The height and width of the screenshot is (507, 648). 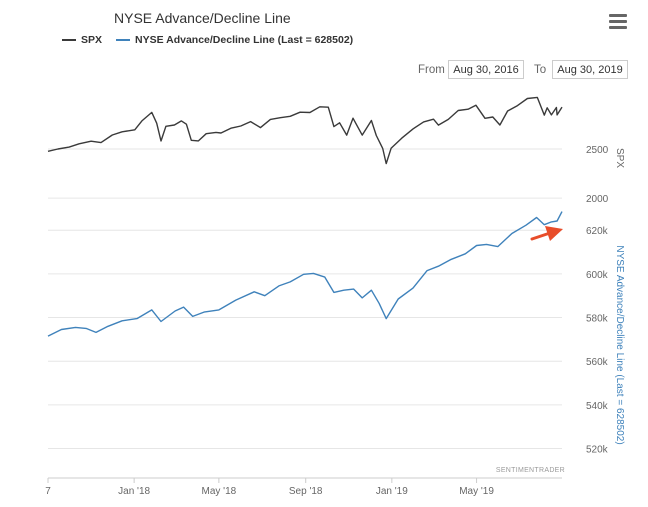 What do you see at coordinates (305, 130) in the screenshot?
I see `spx-series-line` at bounding box center [305, 130].